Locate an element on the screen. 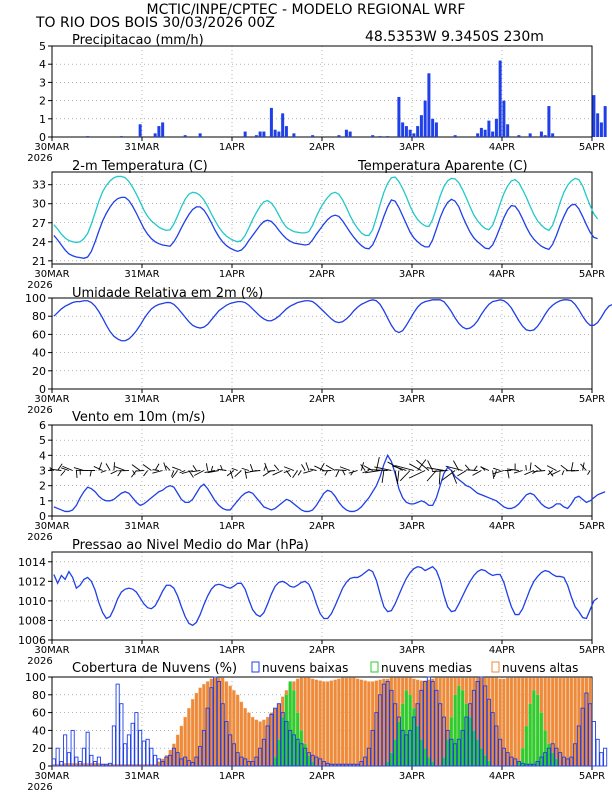  clouds-ytick-label: 100 is located at coordinates (35, 677).